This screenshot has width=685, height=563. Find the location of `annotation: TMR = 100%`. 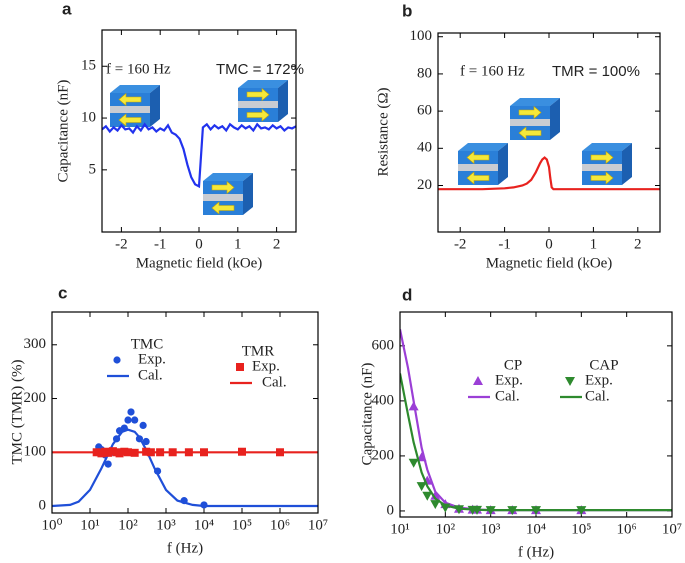

annotation: TMR = 100% is located at coordinates (596, 71).